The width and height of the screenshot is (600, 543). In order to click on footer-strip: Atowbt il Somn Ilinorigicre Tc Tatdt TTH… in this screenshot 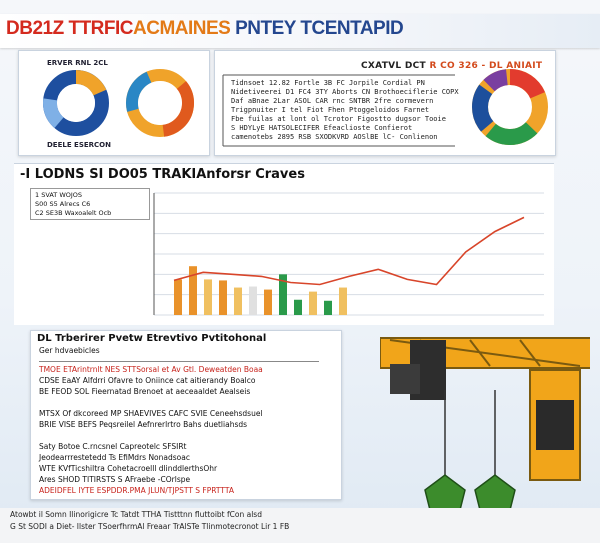, I will do `click(300, 525)`.